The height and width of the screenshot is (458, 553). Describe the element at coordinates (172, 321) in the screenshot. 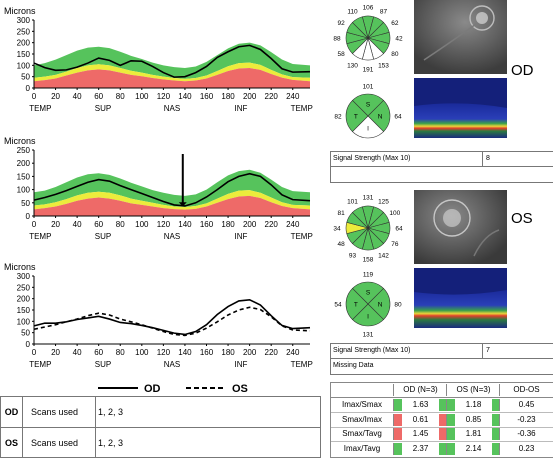

I see `os-series-line` at that location.